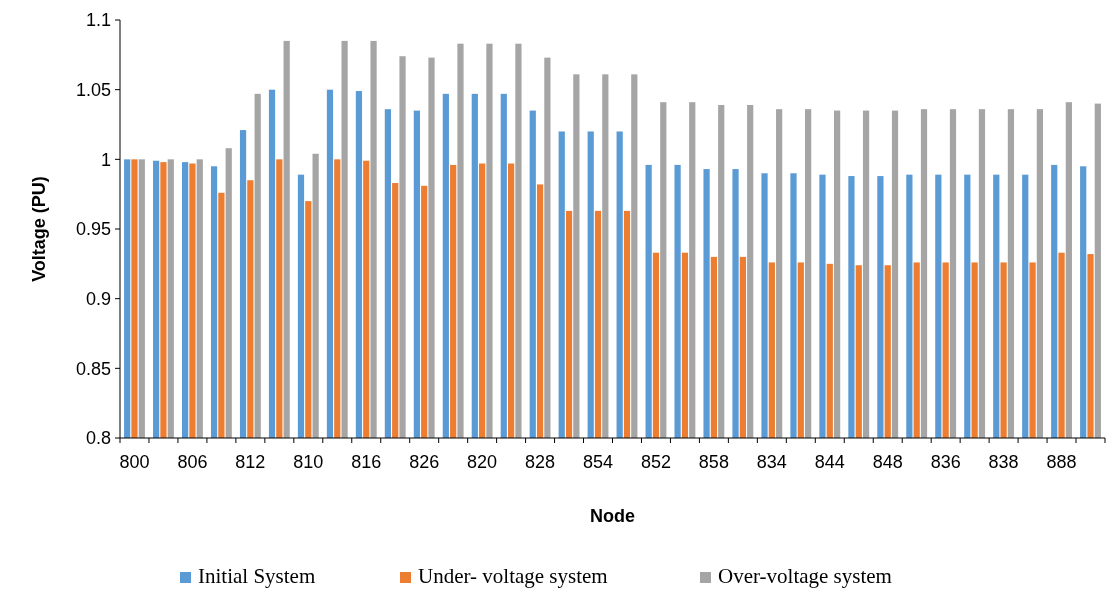  What do you see at coordinates (250, 462) in the screenshot?
I see `x-tick-label: 812` at bounding box center [250, 462].